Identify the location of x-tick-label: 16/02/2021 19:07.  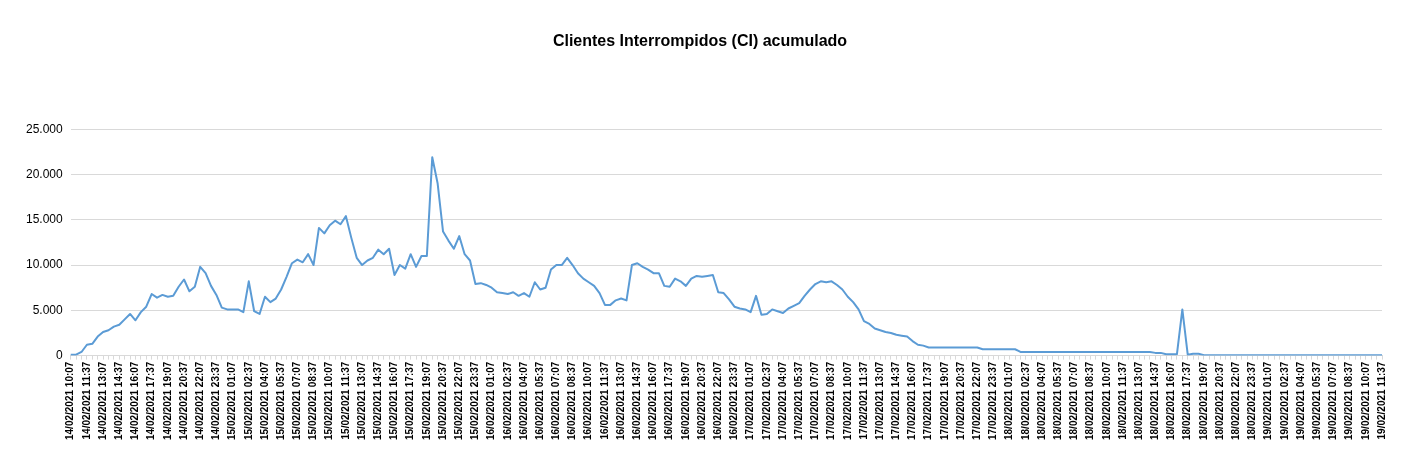
(685, 400).